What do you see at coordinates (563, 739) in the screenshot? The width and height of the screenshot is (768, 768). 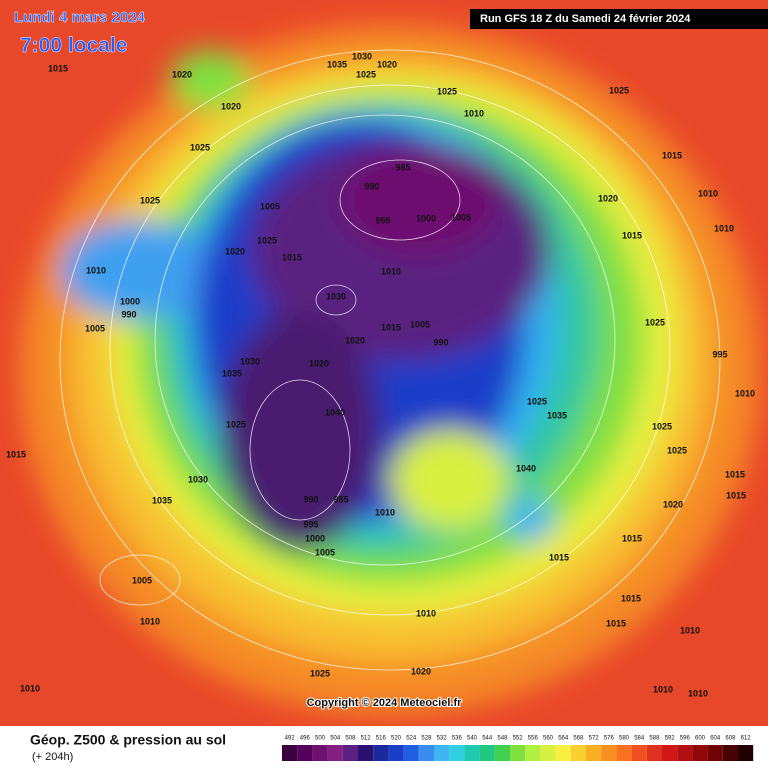 I see `colorbar-label: 564` at bounding box center [563, 739].